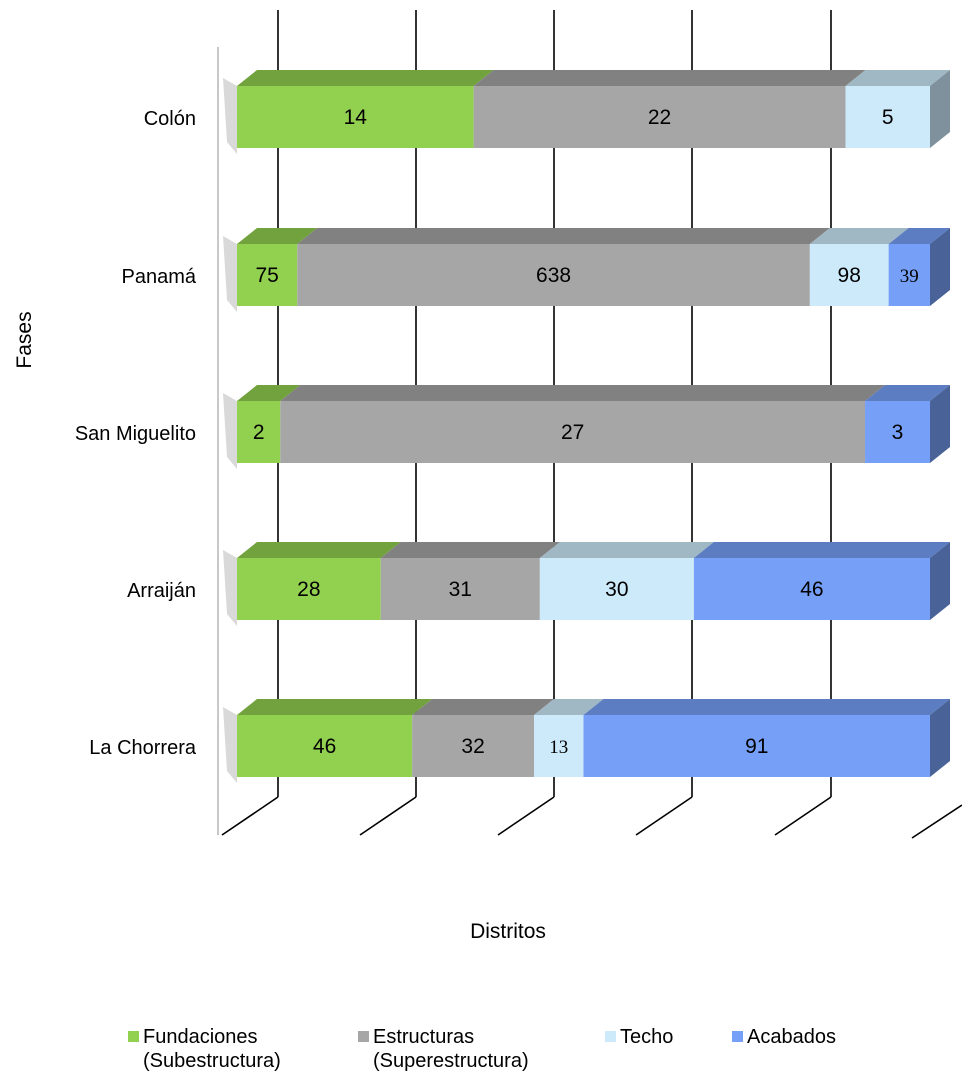 This screenshot has height=1081, width=962. I want to click on legend-item: Estructuras (Superestructura), so click(481, 1049).